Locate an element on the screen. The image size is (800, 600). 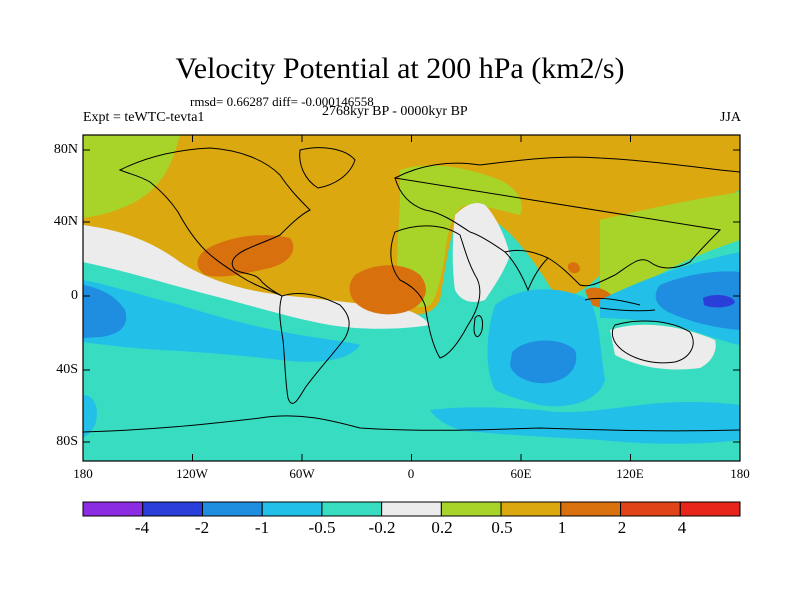
field-neg-strong is located at coordinates (719, 301).